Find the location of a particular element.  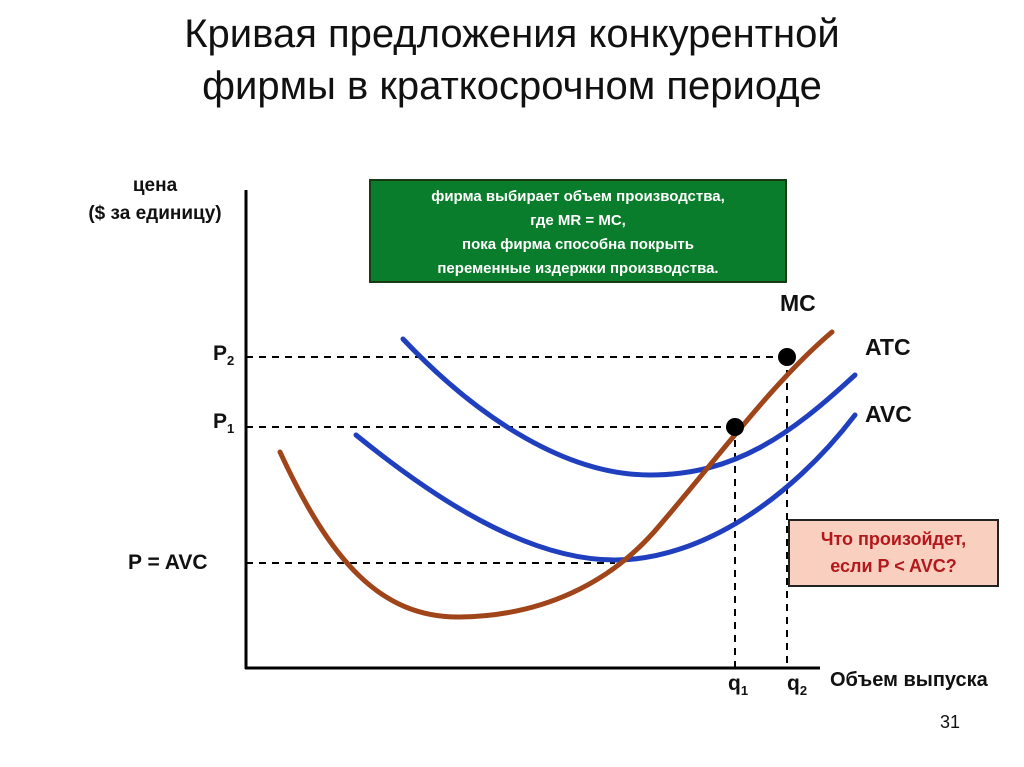

atc-label: ATC is located at coordinates (888, 347).